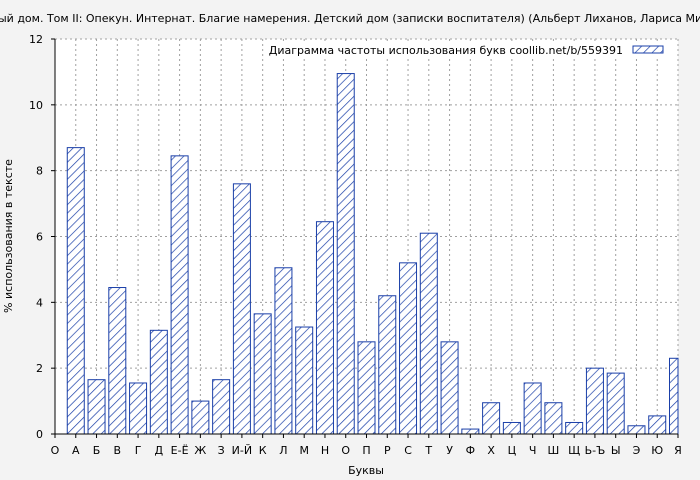 The width and height of the screenshot is (700, 480). I want to click on y-axis-title: % использования в тексте, so click(8, 236).